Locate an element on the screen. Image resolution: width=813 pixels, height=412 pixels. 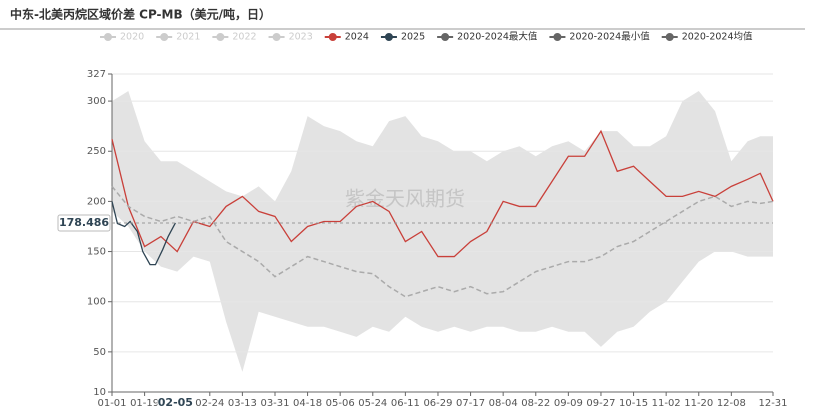
legend-item: 2021 is located at coordinates (178, 37).